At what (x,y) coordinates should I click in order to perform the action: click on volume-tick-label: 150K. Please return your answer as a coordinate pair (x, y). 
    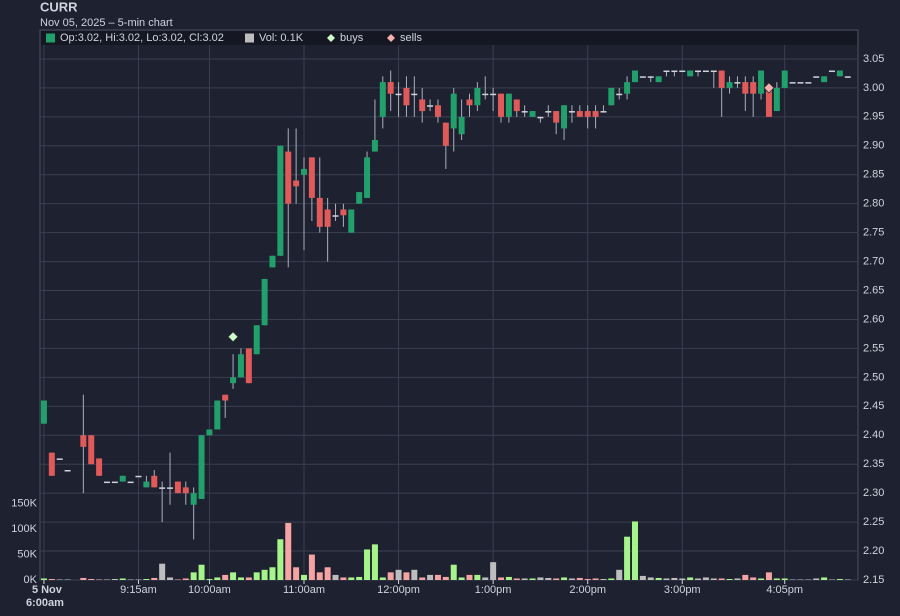
    Looking at the image, I should click on (24, 504).